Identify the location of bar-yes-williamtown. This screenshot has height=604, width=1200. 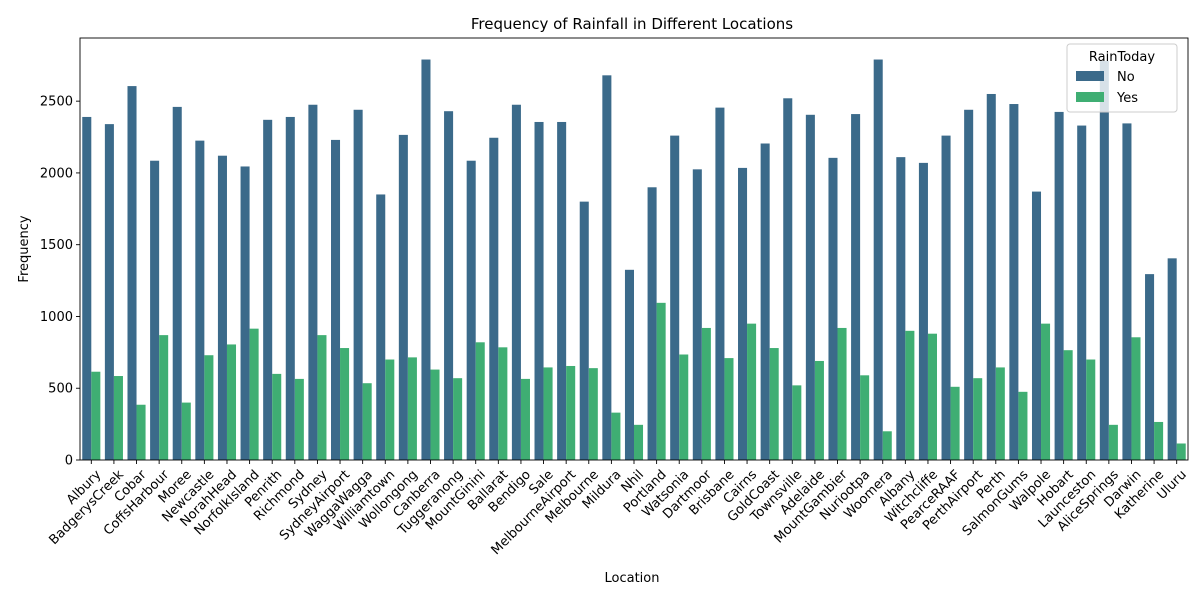
(390, 409).